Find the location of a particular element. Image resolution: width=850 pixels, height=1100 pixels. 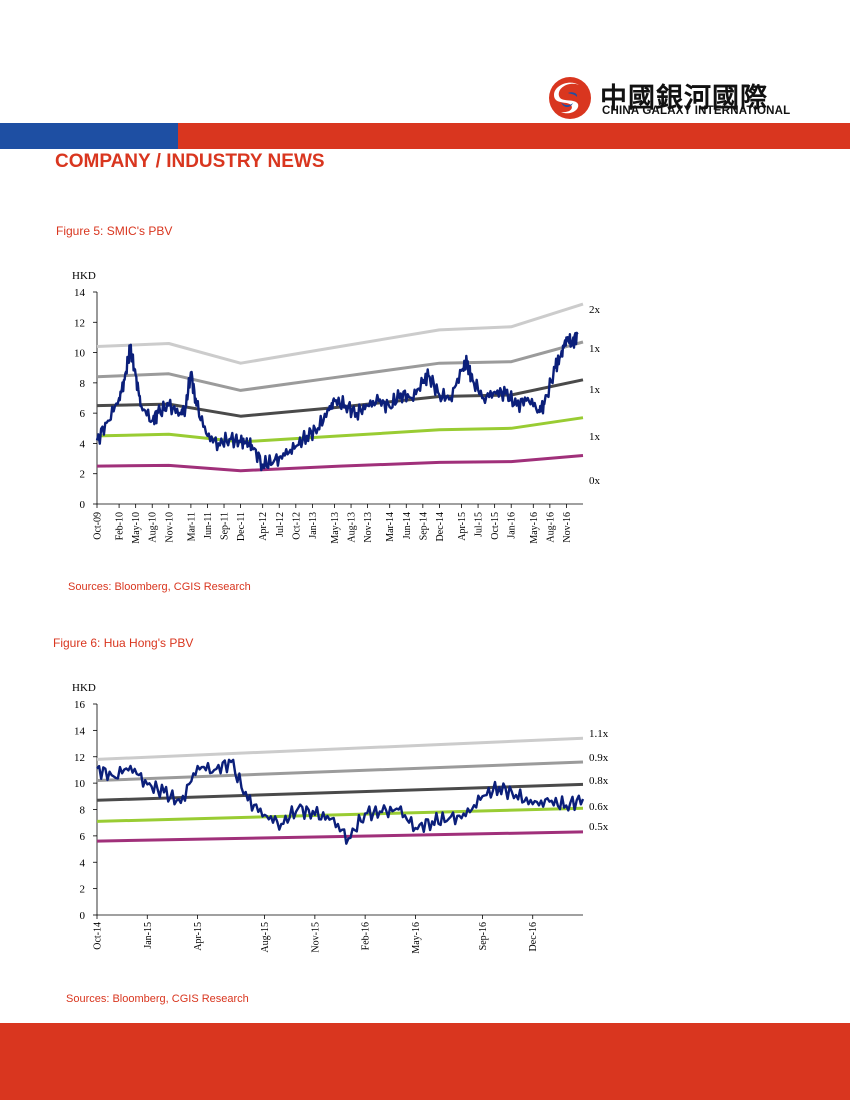

x-tick-label: Feb-10 is located at coordinates (120, 526).